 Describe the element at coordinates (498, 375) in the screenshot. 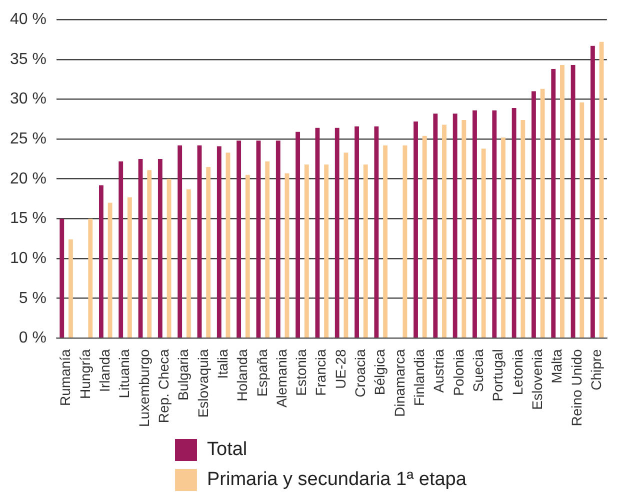

I see `x-tick-label: Portugal` at that location.